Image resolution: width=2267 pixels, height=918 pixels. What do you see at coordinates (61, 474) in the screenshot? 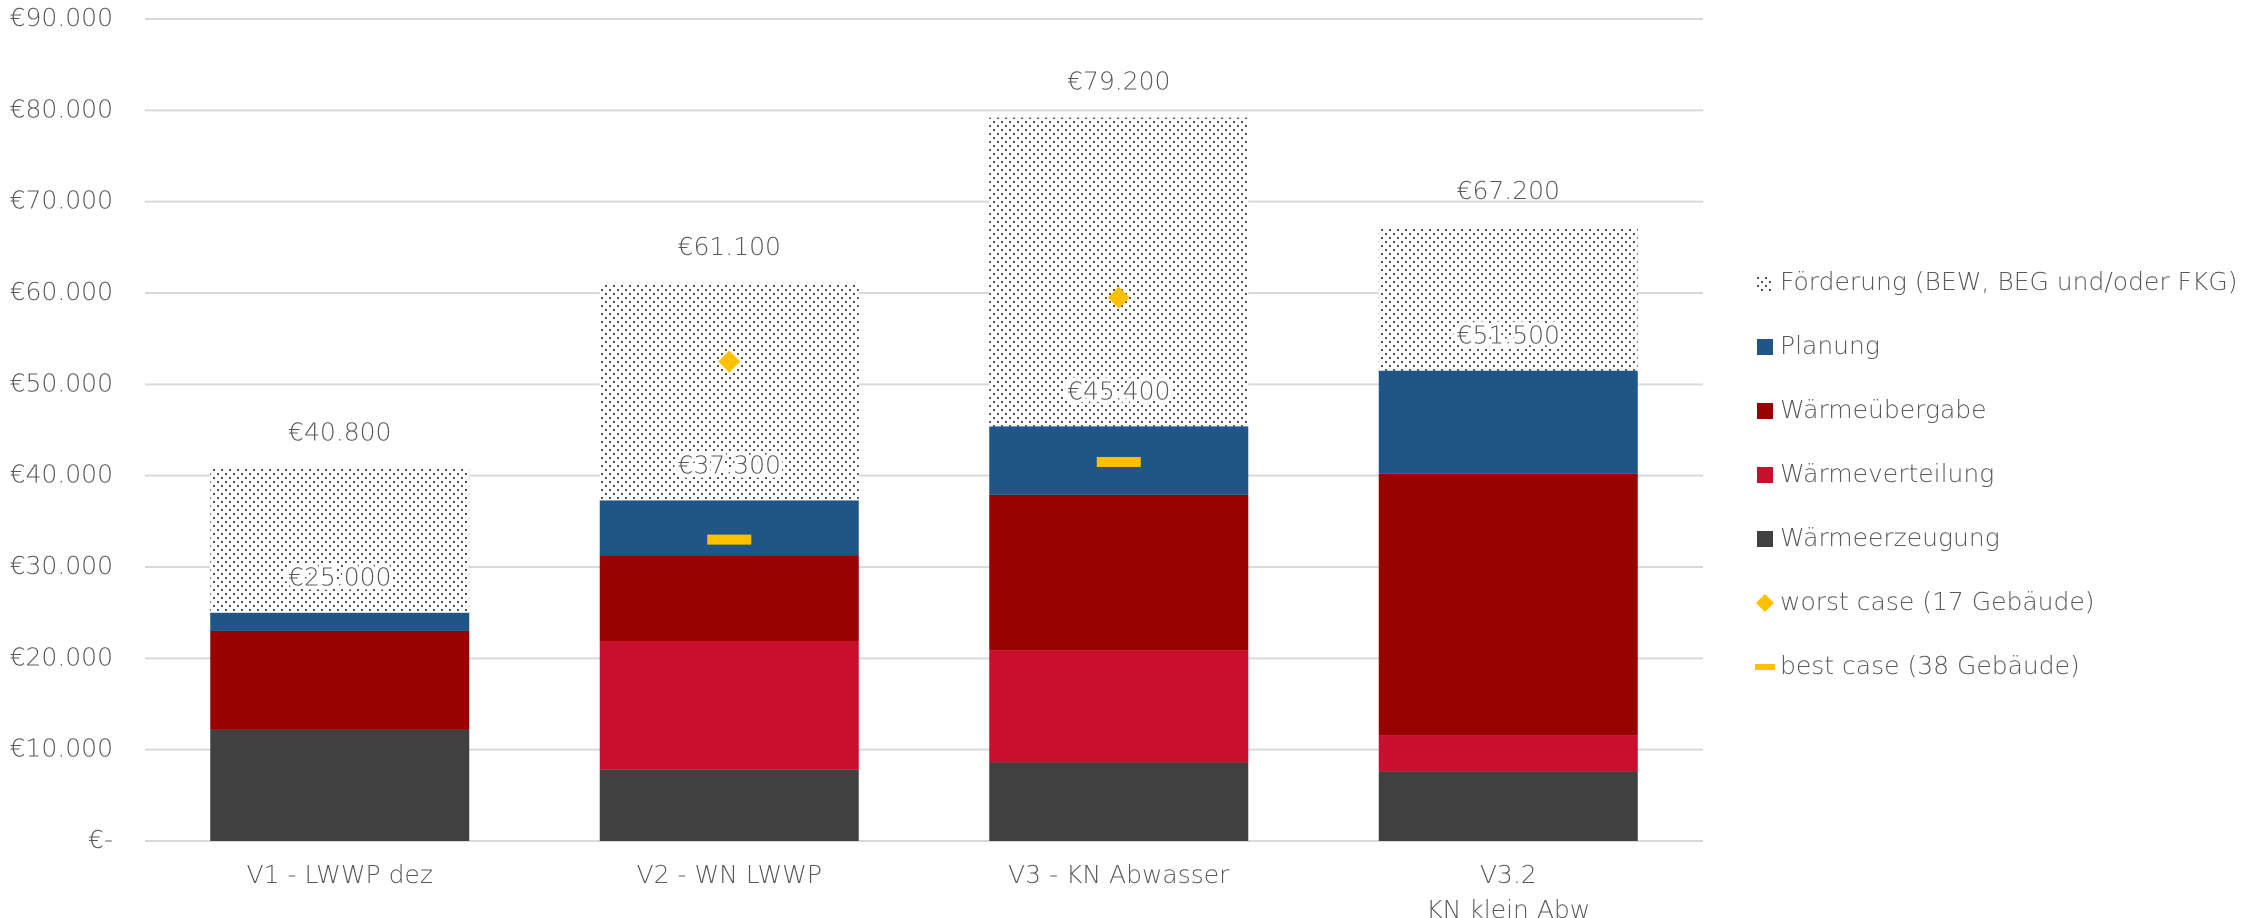
I see `y-tick-label: €40.000` at bounding box center [61, 474].